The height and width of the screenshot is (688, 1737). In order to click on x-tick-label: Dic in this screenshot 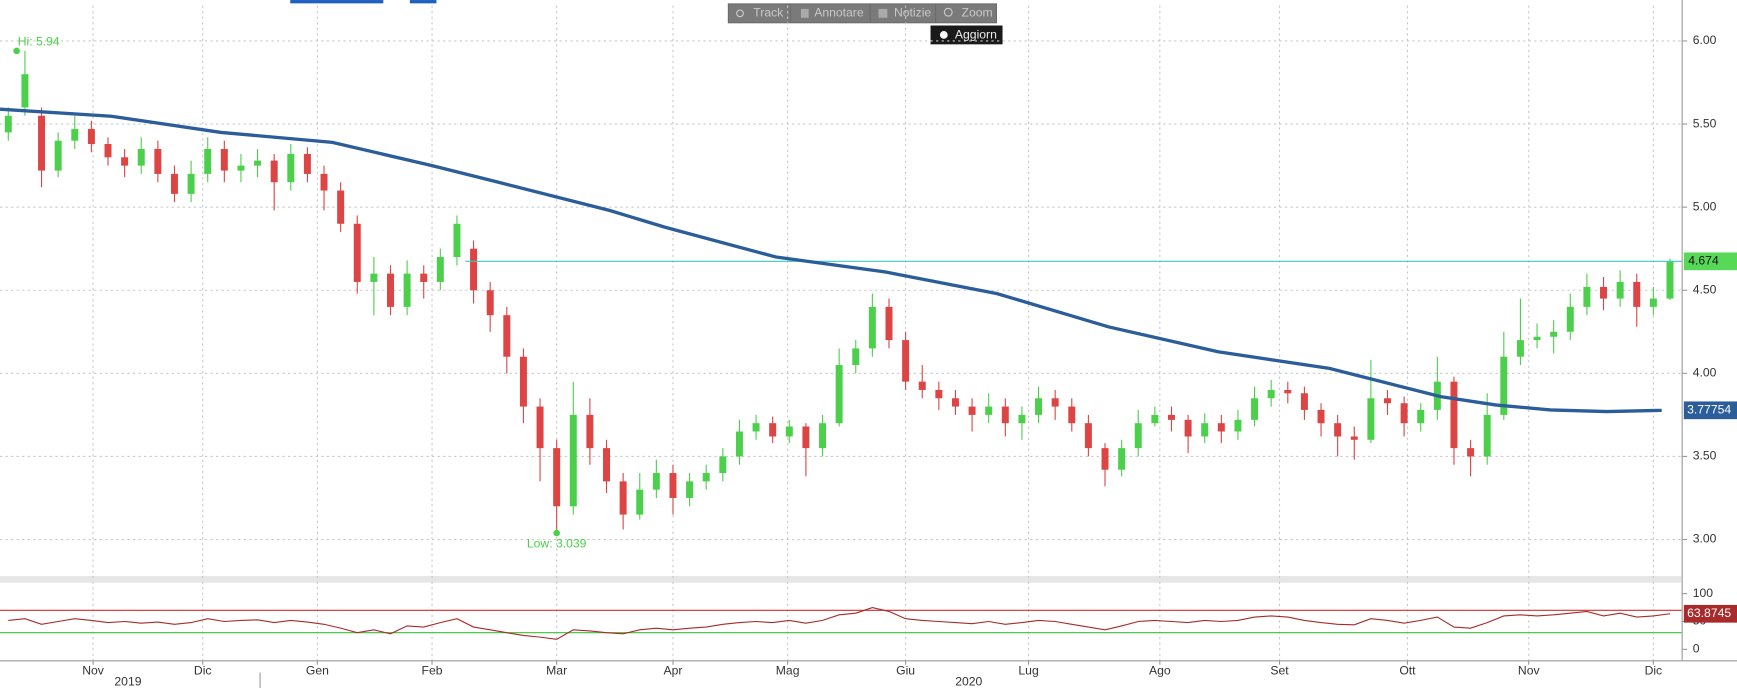, I will do `click(1654, 671)`.